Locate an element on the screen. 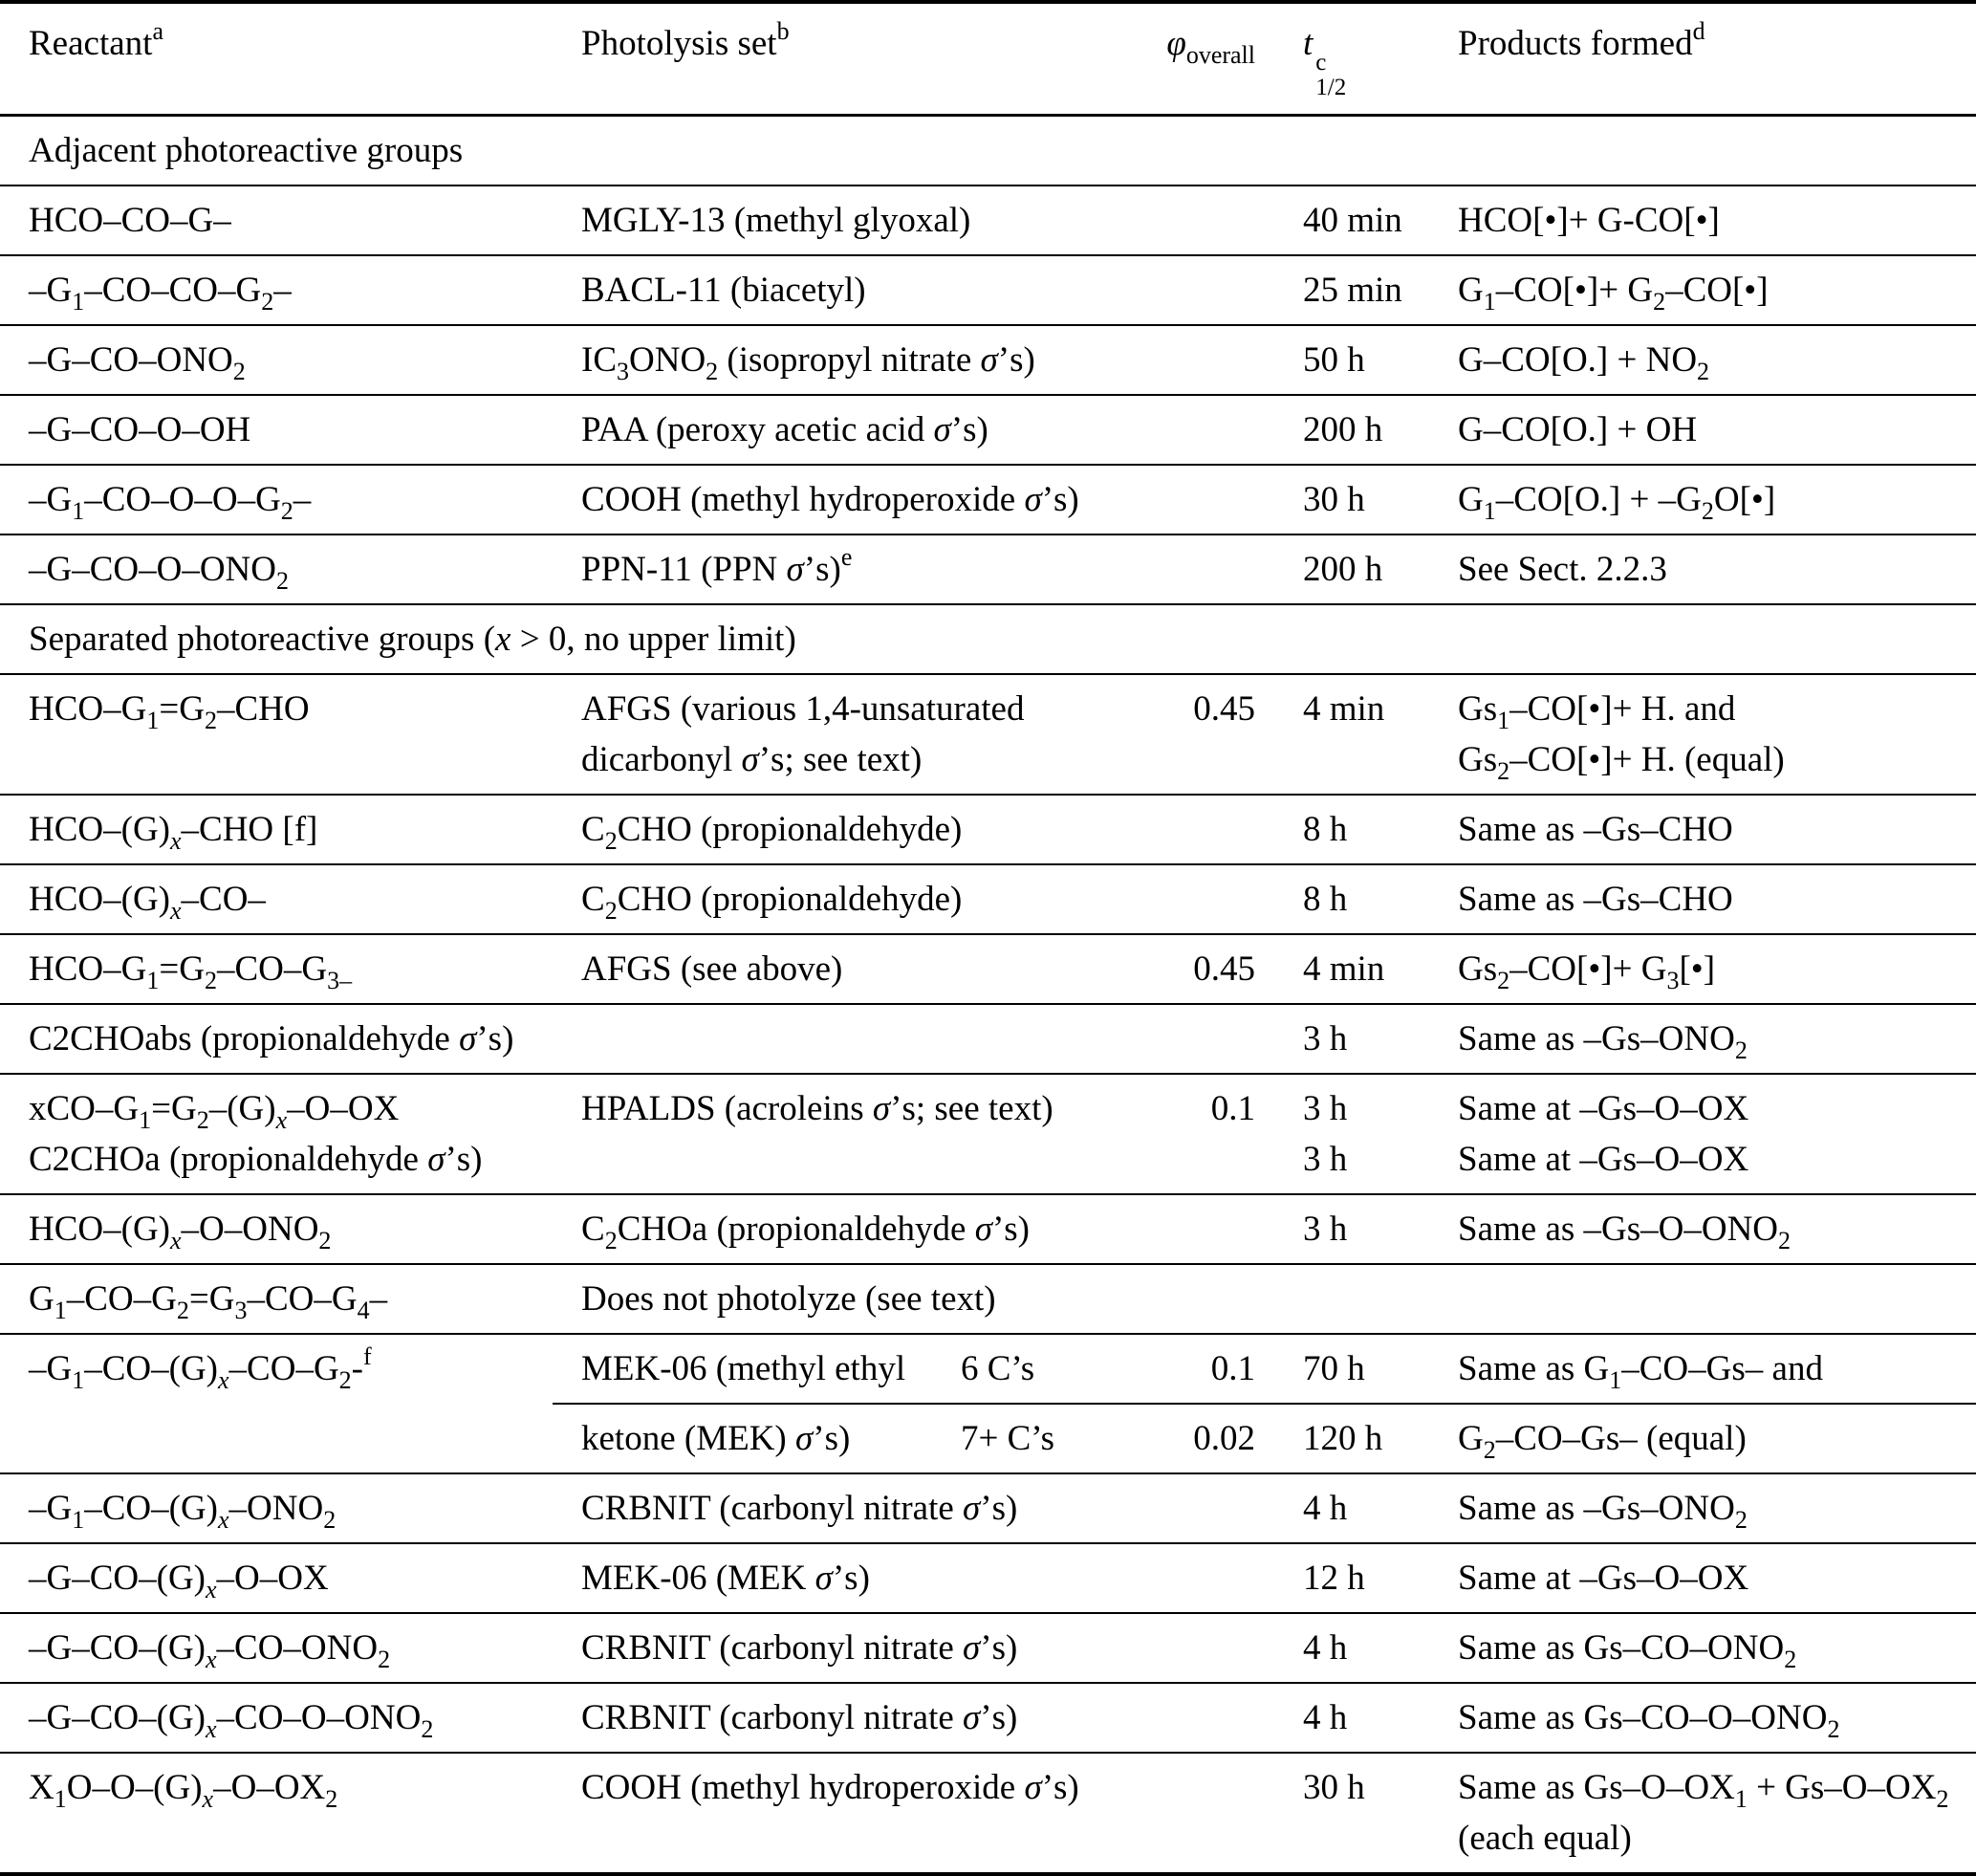 The height and width of the screenshot is (1876, 1976). cell-photolysis-set: MEK-06 (methyl ethyl 6 C’s is located at coordinates (813, 1369).